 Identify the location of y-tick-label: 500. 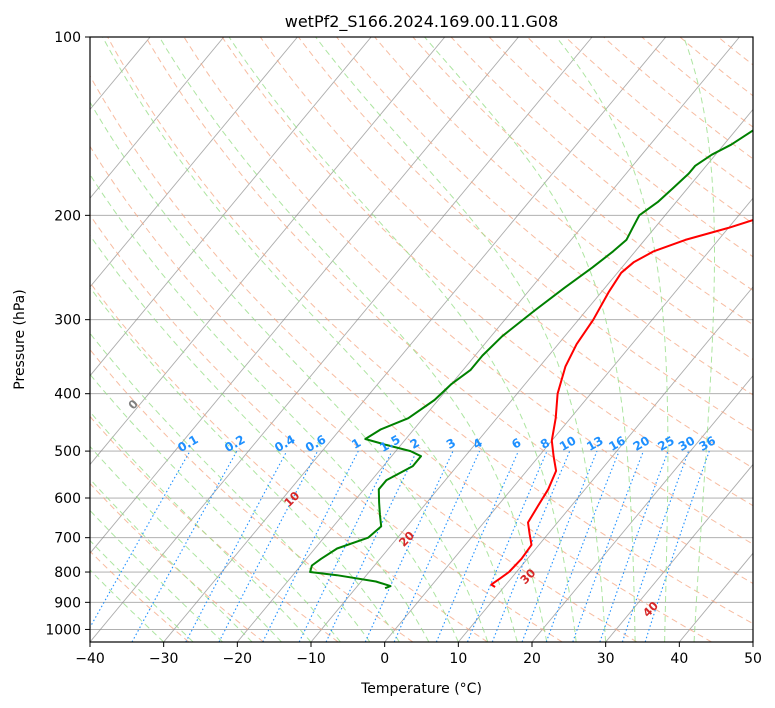
(67, 452).